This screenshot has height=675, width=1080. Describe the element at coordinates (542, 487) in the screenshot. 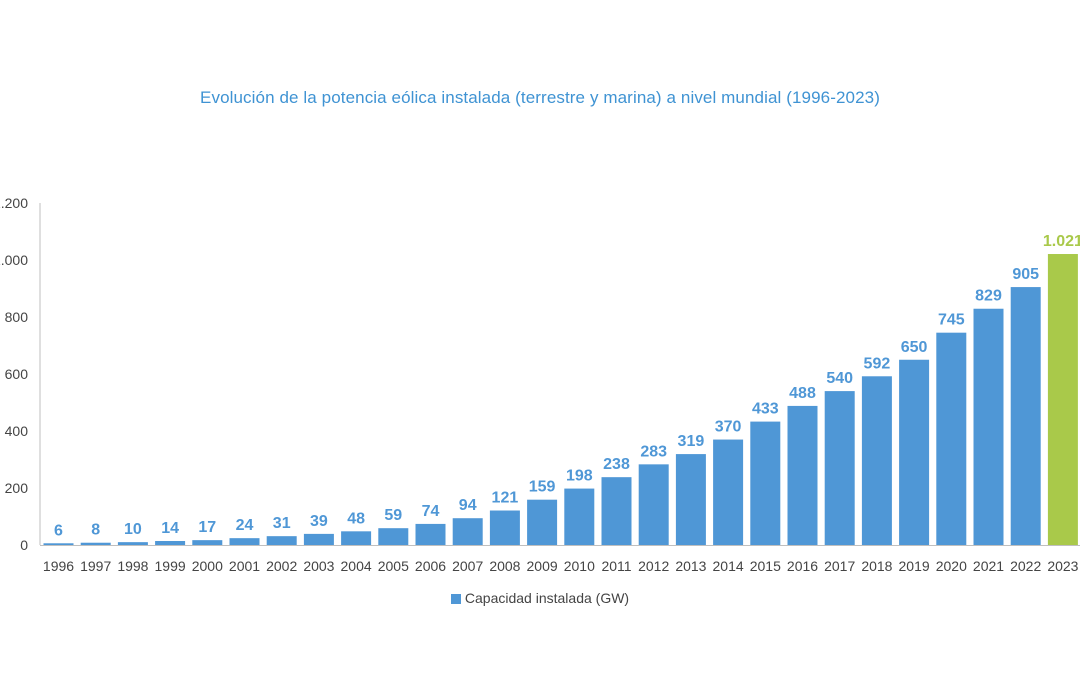

I see `data-label-2009: 159` at that location.